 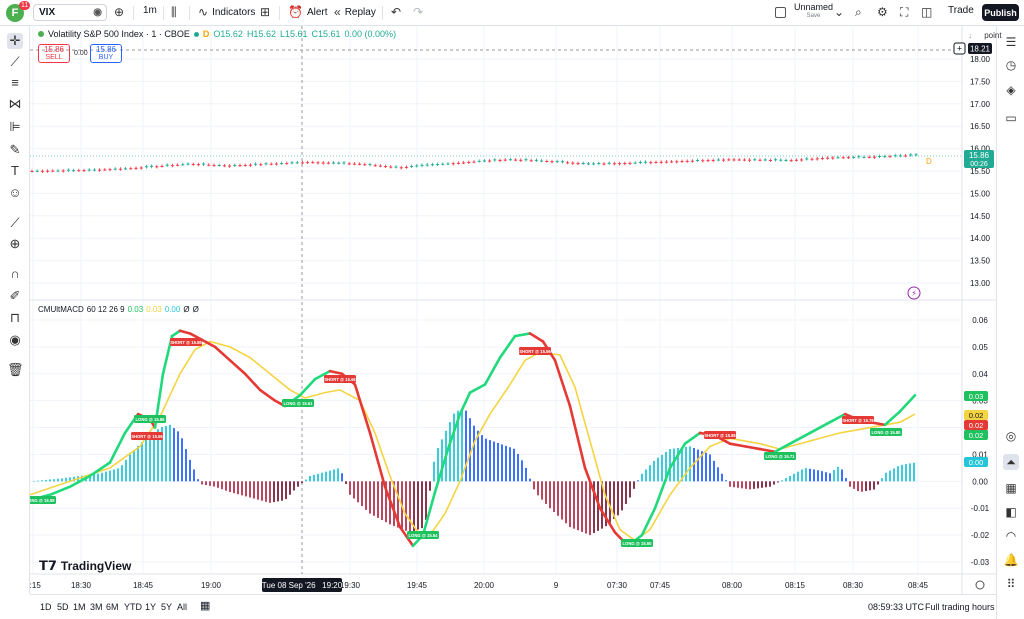 I want to click on emoji-icon: ☺, so click(x=15, y=192).